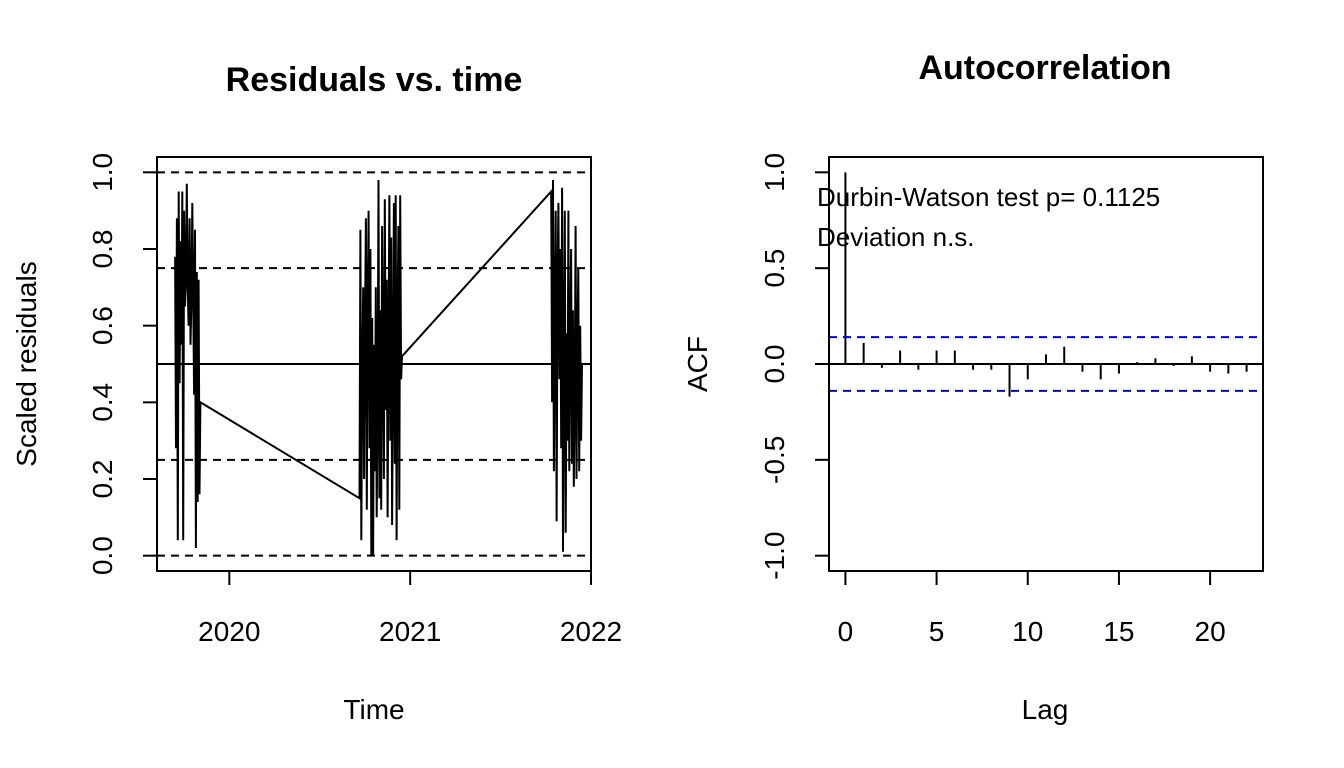  I want to click on x-tick-label: 2020, so click(229, 631).